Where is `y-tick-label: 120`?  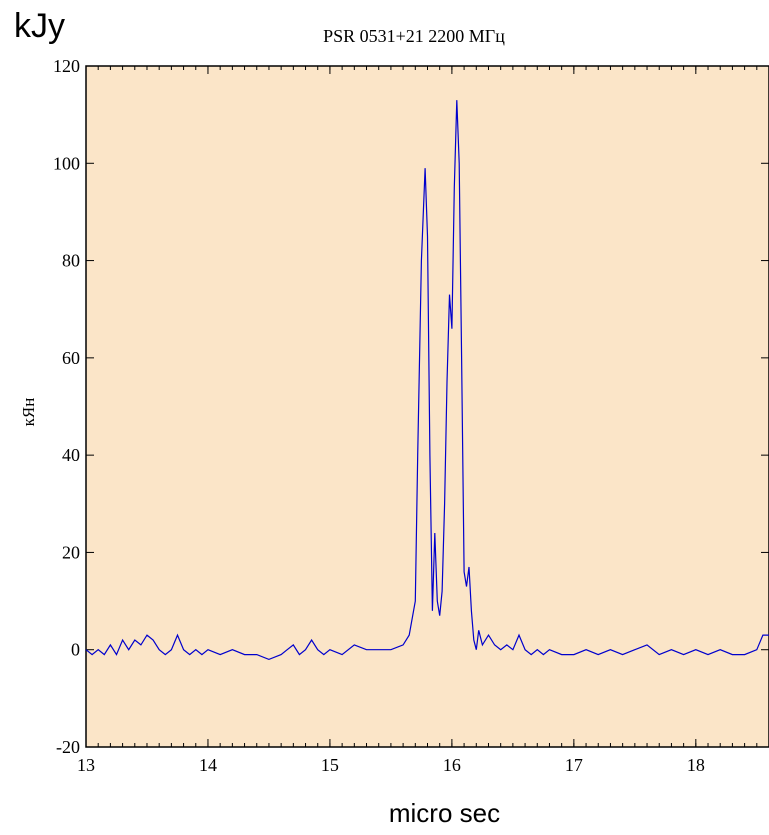
y-tick-label: 120 is located at coordinates (66, 66).